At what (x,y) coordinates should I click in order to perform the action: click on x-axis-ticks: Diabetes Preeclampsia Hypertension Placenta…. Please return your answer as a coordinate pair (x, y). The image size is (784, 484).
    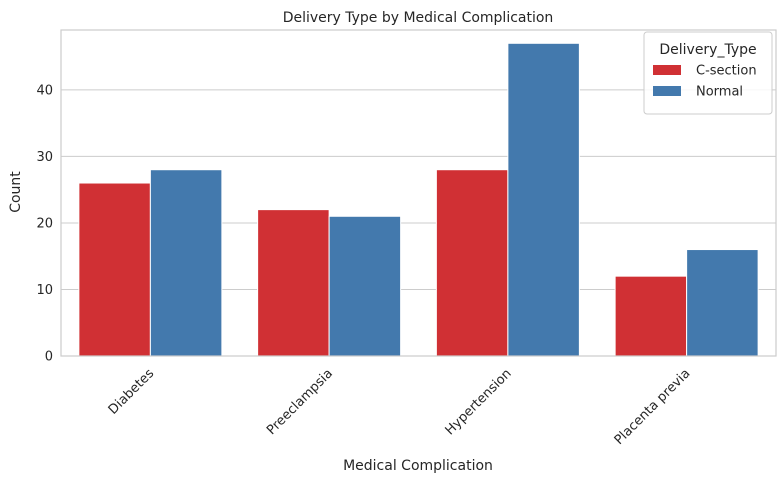
    Looking at the image, I should click on (400, 407).